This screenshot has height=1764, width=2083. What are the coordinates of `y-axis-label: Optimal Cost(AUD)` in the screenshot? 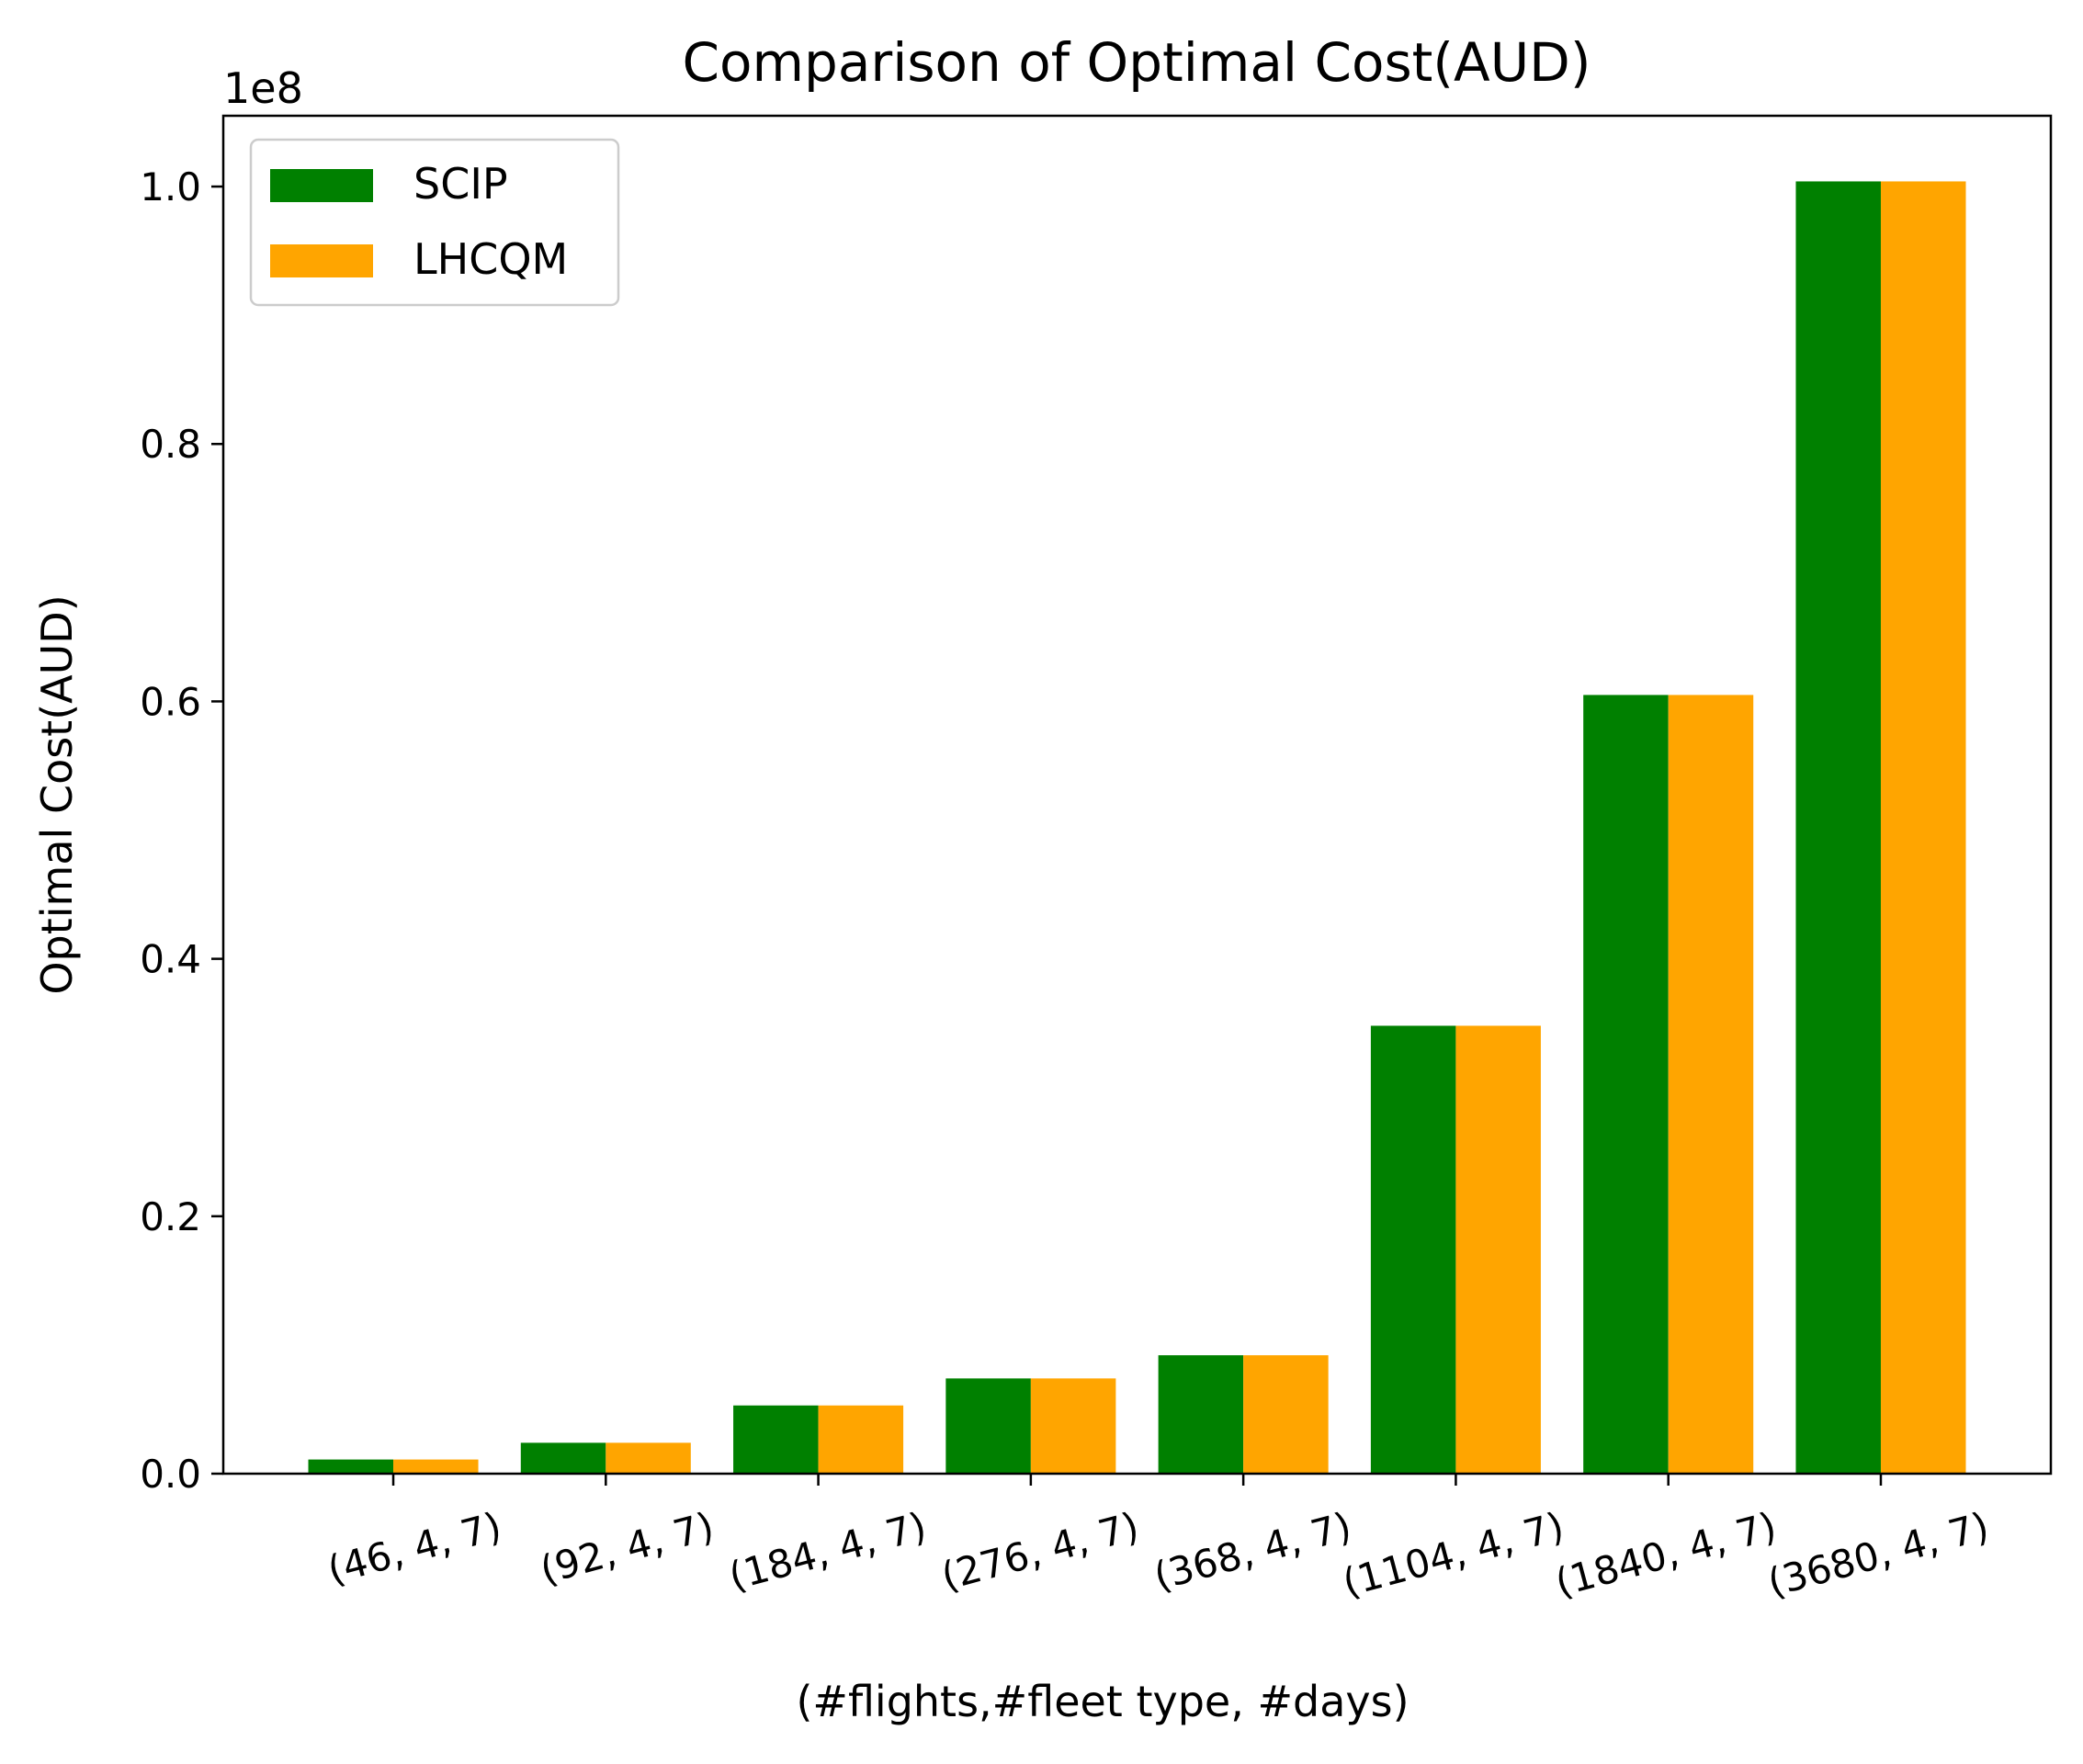 It's located at (57, 794).